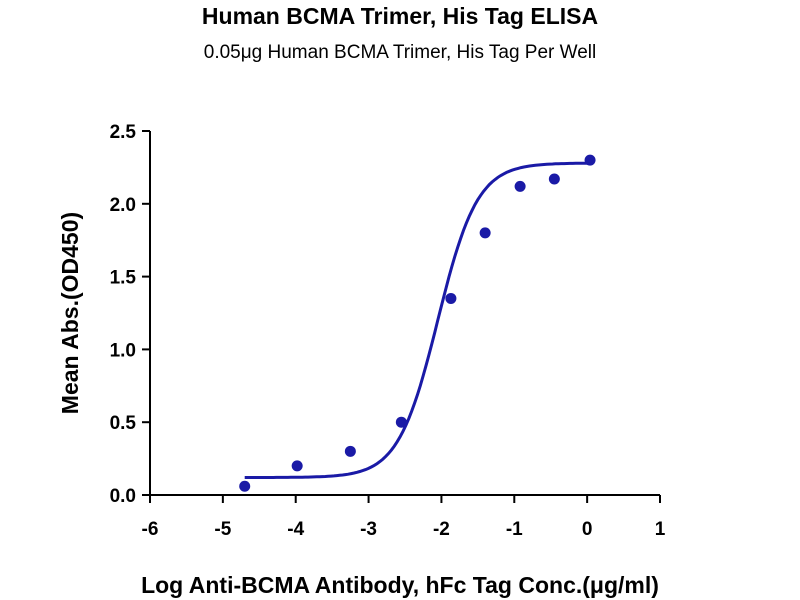  Describe the element at coordinates (368, 529) in the screenshot. I see `x-tick-label: -3` at that location.